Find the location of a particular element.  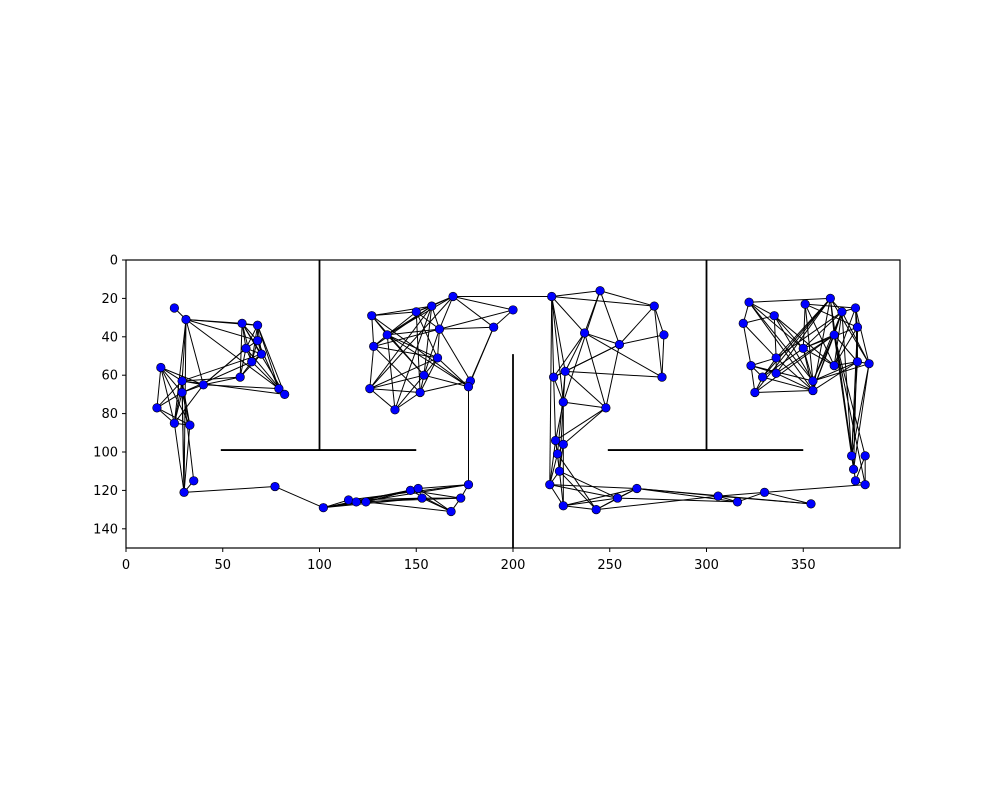

y-tick-label: 60 is located at coordinates (109, 376).